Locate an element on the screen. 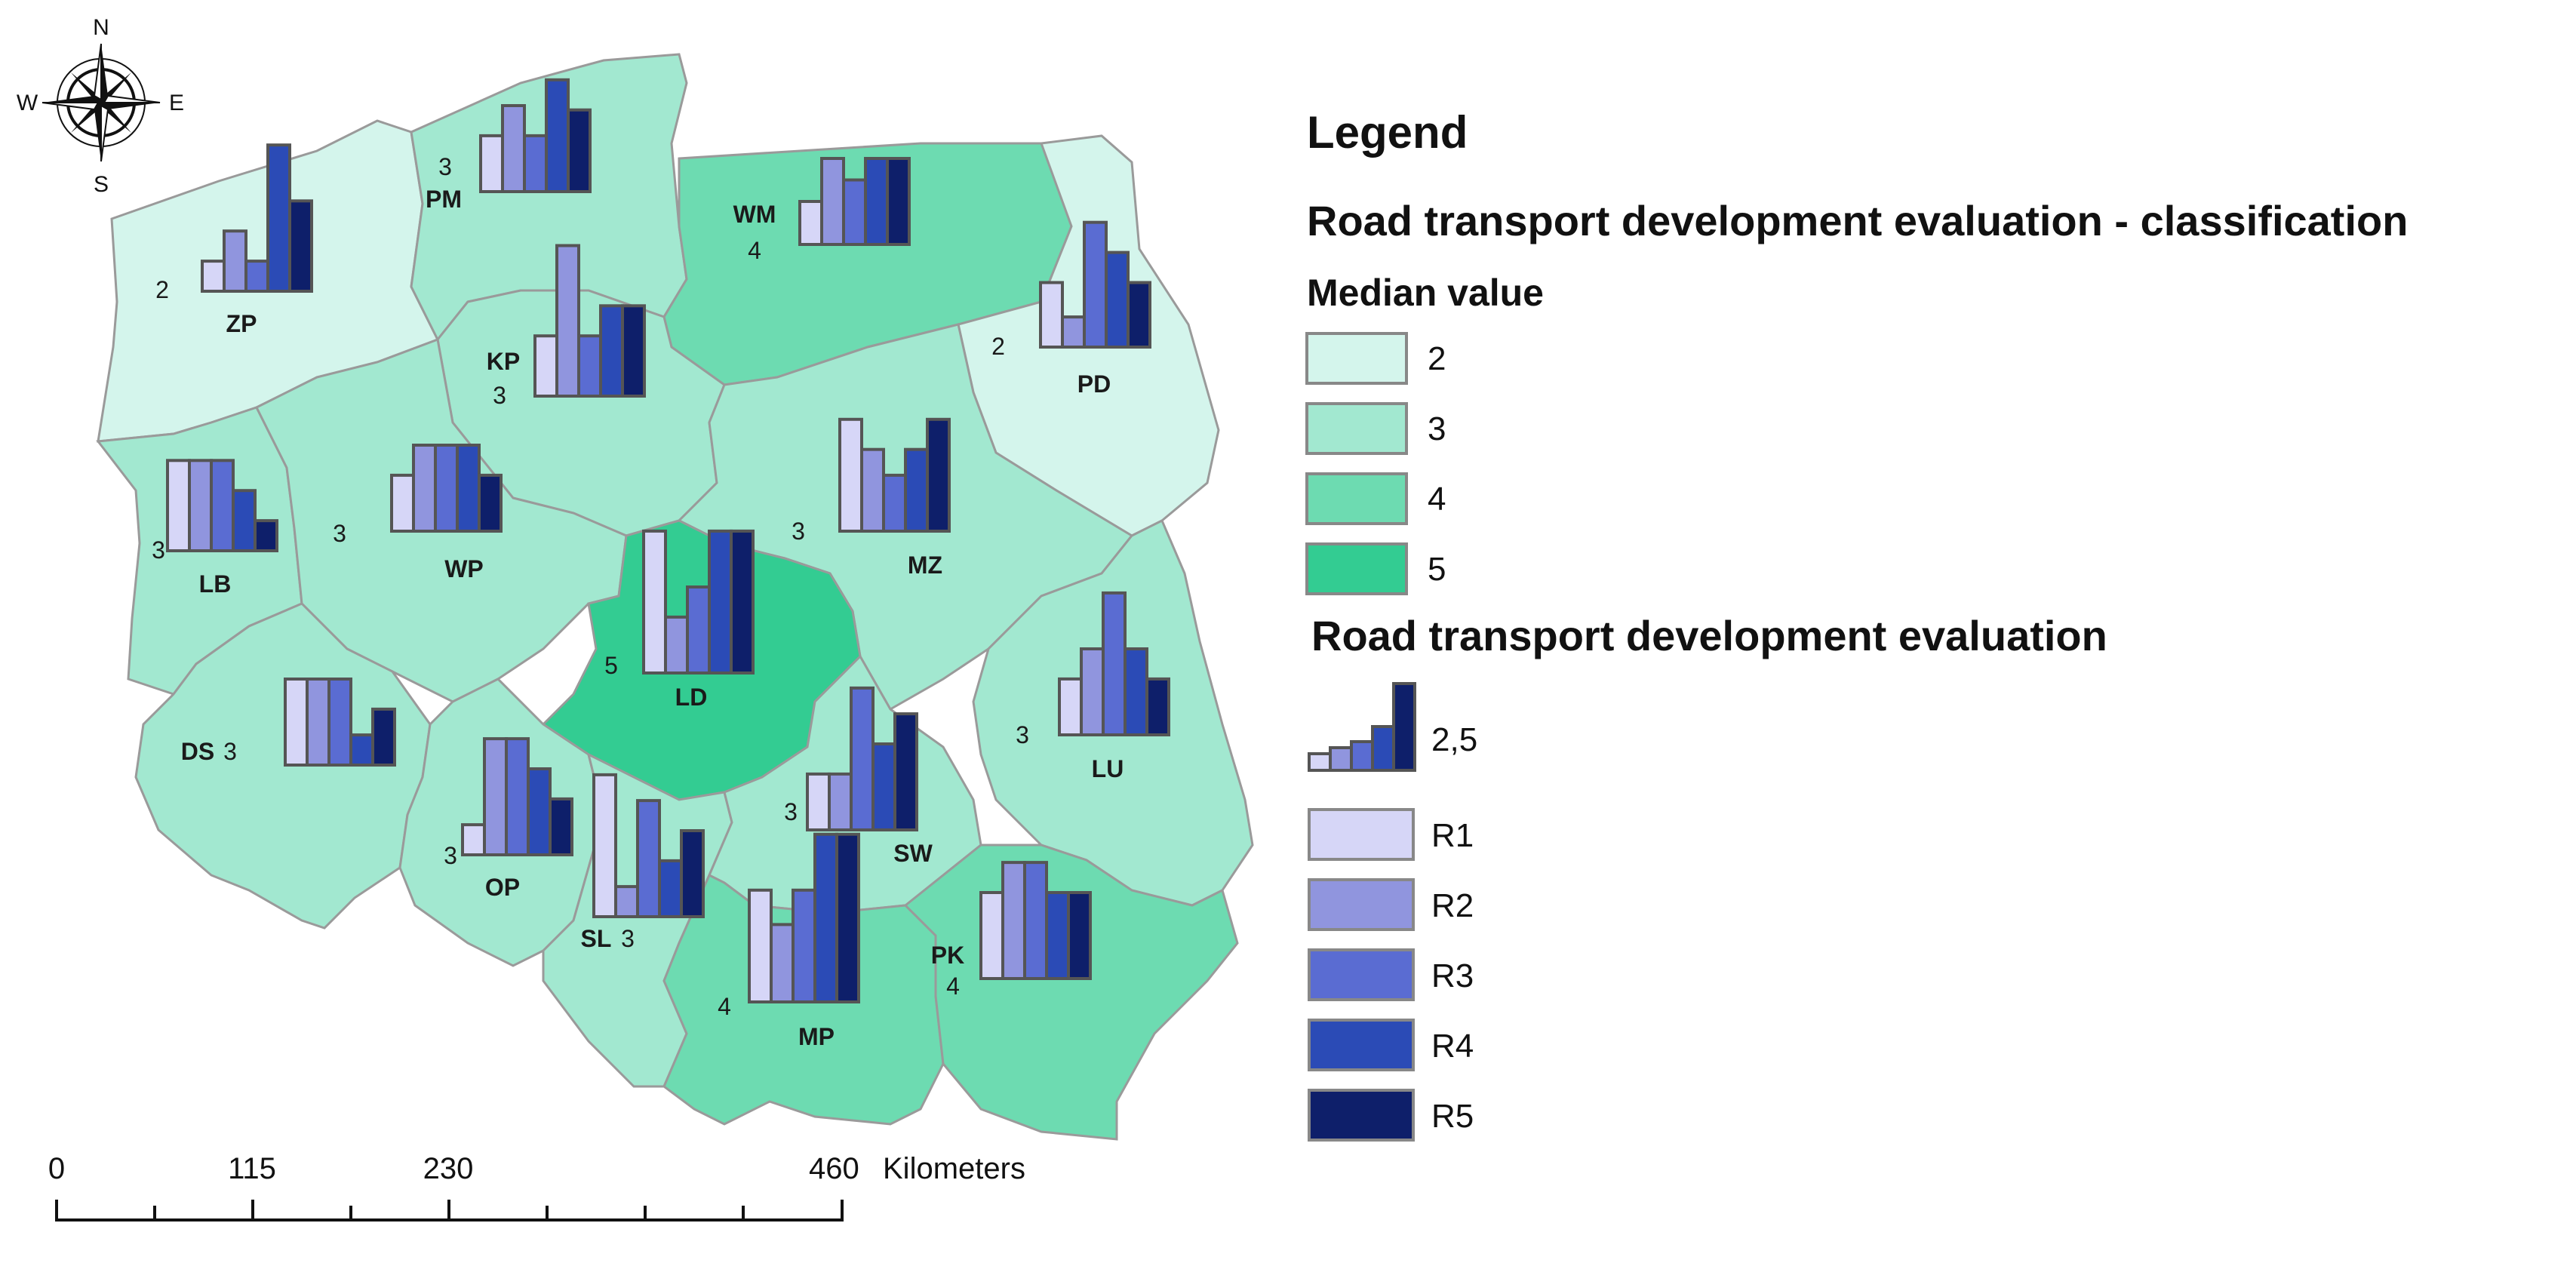  median-value-sw: 3 is located at coordinates (791, 811).